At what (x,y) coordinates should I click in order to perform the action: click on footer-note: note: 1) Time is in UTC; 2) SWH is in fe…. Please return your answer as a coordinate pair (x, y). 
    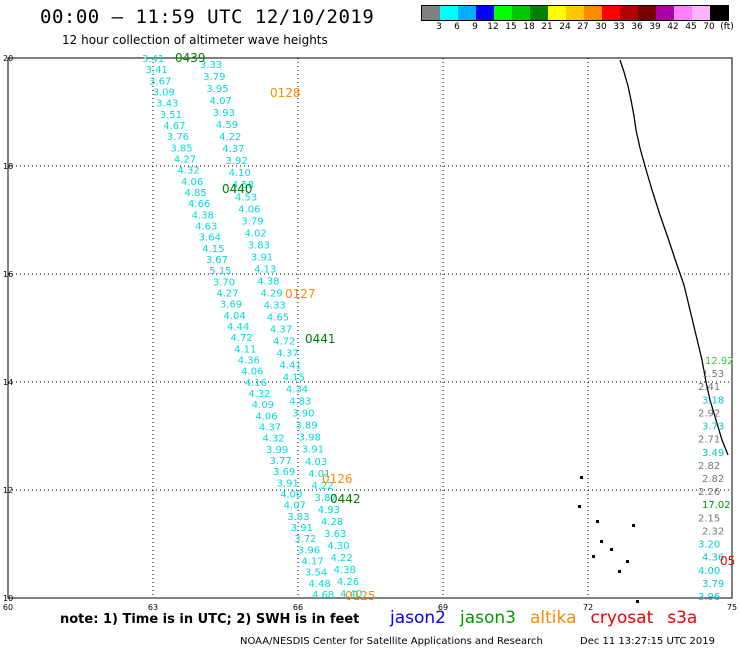
    Looking at the image, I should click on (210, 619).